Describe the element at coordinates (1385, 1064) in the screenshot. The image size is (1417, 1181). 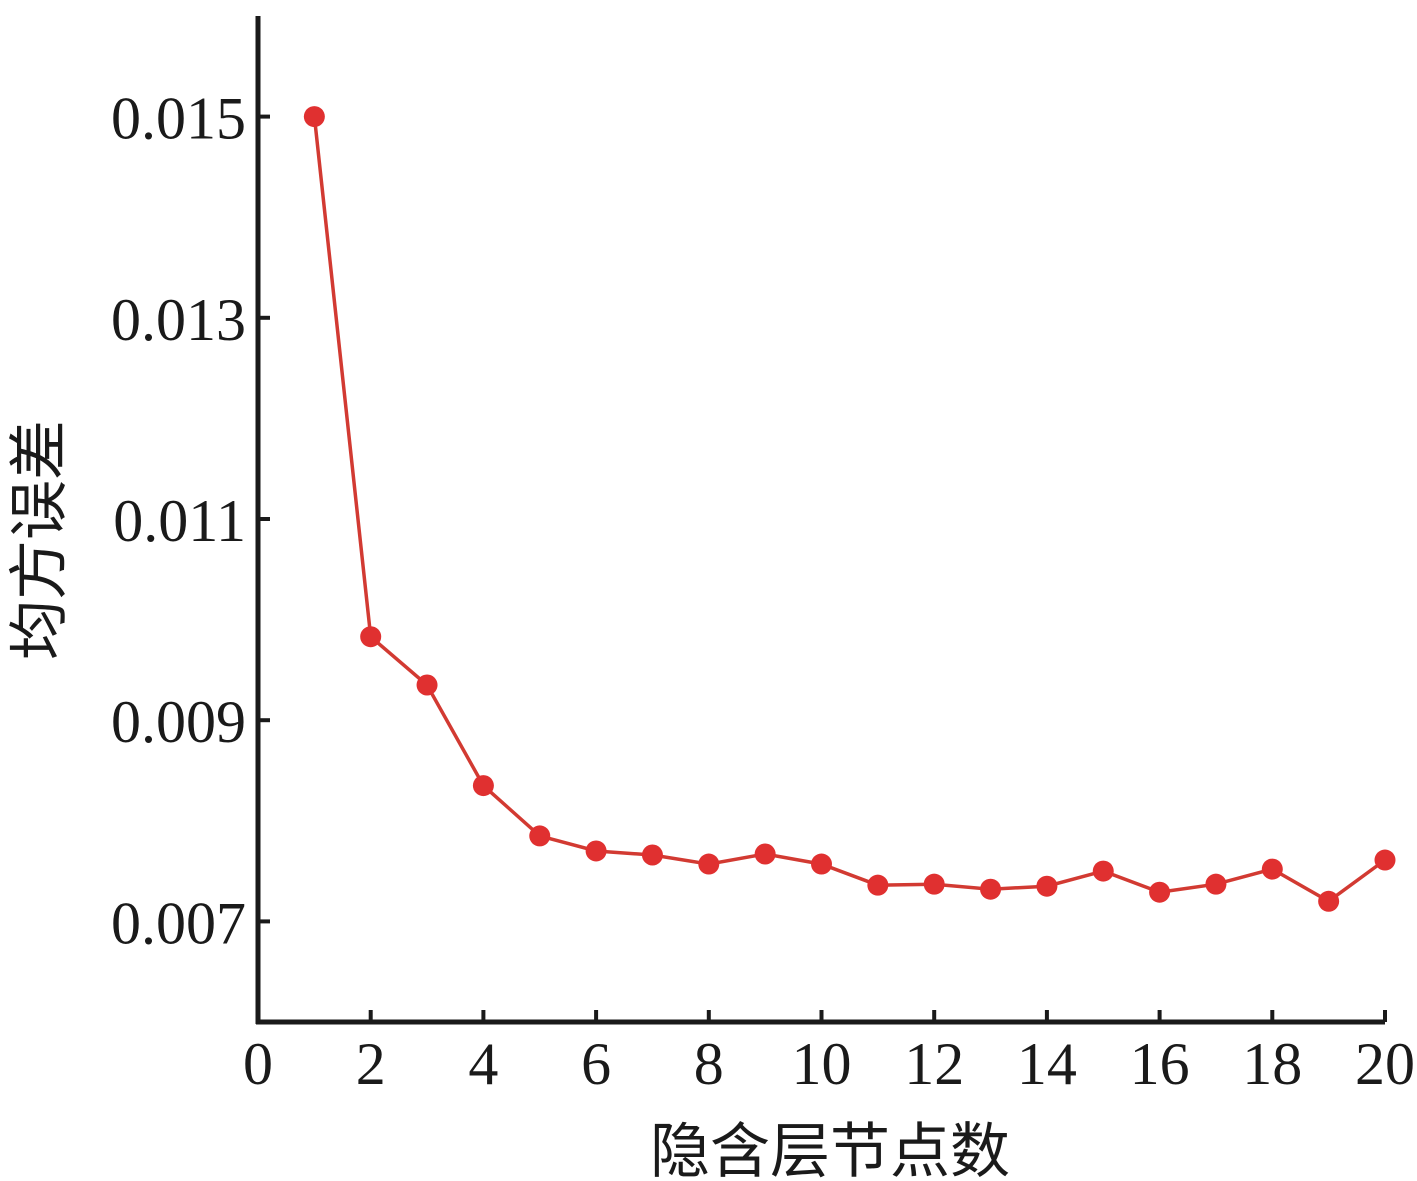
I see `x-tick-label: 20` at that location.